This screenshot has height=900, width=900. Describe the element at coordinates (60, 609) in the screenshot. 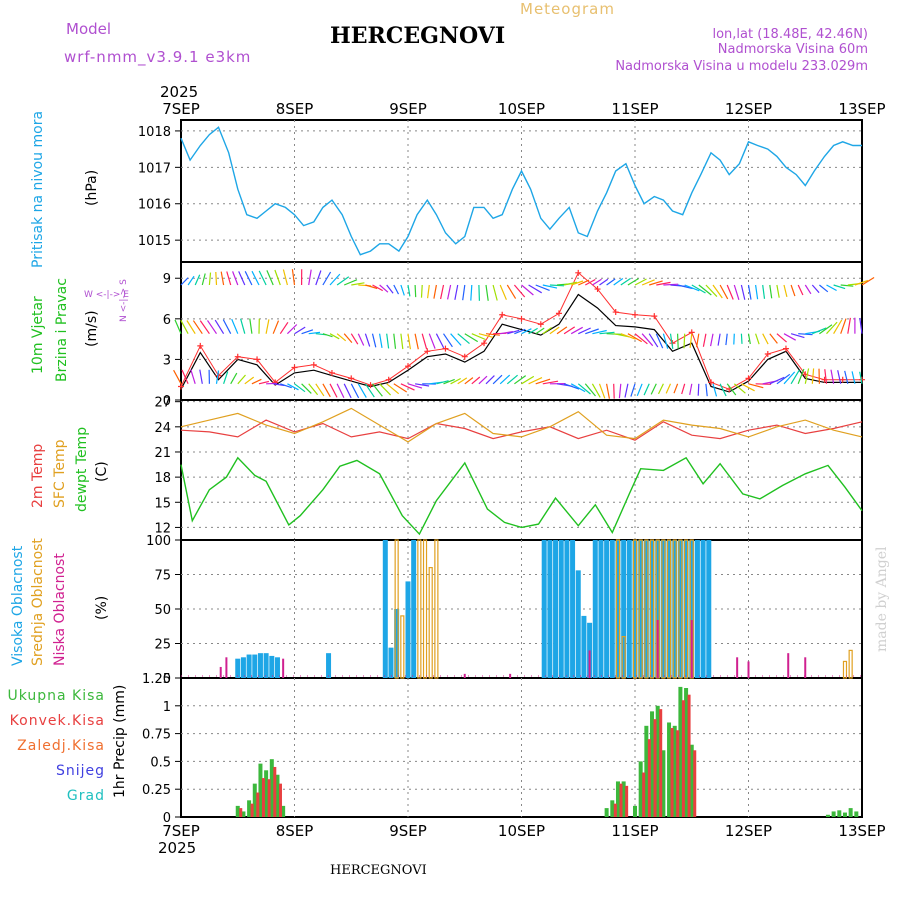

I see `cloud-label-3: Niska Oblacnost` at that location.